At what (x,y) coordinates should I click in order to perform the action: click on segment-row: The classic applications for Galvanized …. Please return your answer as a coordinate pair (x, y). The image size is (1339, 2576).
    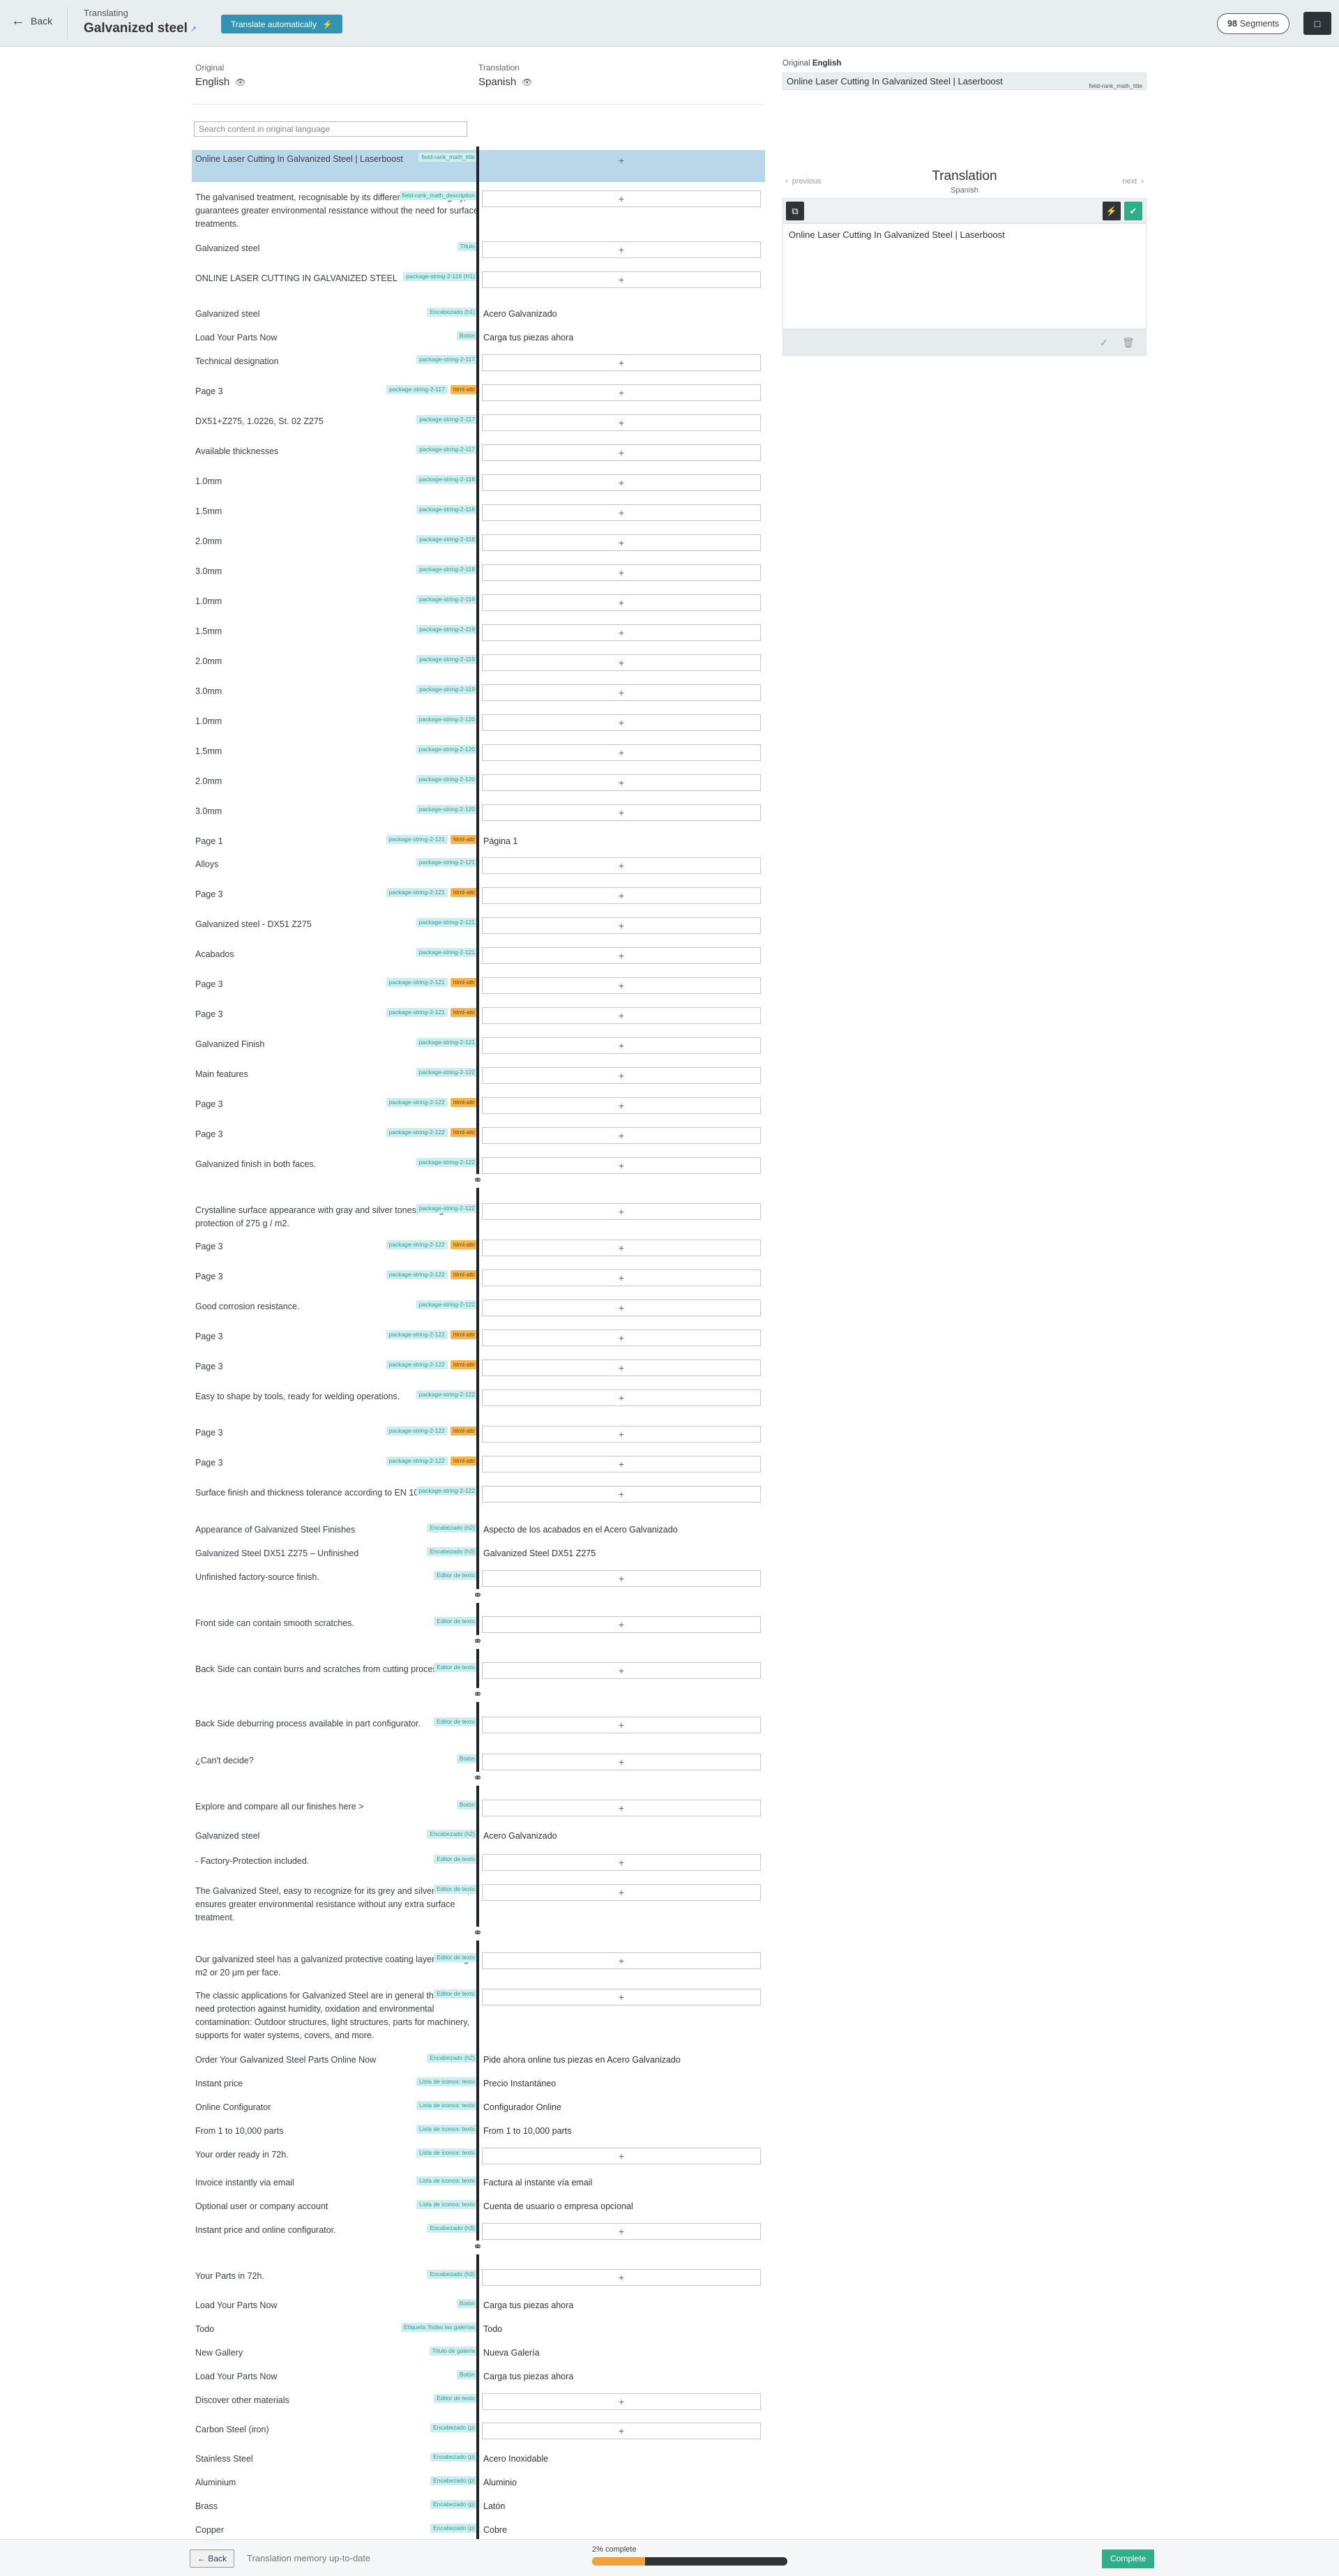
    Looking at the image, I should click on (478, 2019).